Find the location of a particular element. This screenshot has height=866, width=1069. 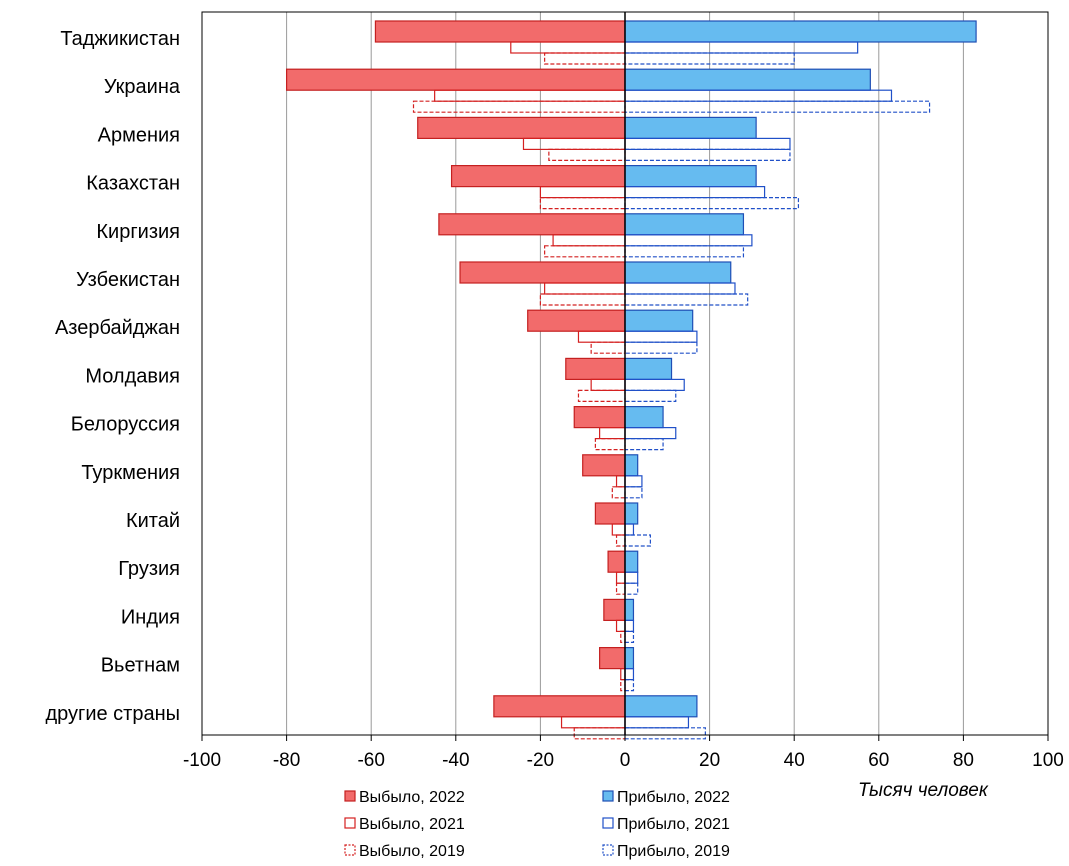

x-tick-labels: -100 -80 -60 -40 -20 0 20 40 60 80 100 is located at coordinates (623, 760).